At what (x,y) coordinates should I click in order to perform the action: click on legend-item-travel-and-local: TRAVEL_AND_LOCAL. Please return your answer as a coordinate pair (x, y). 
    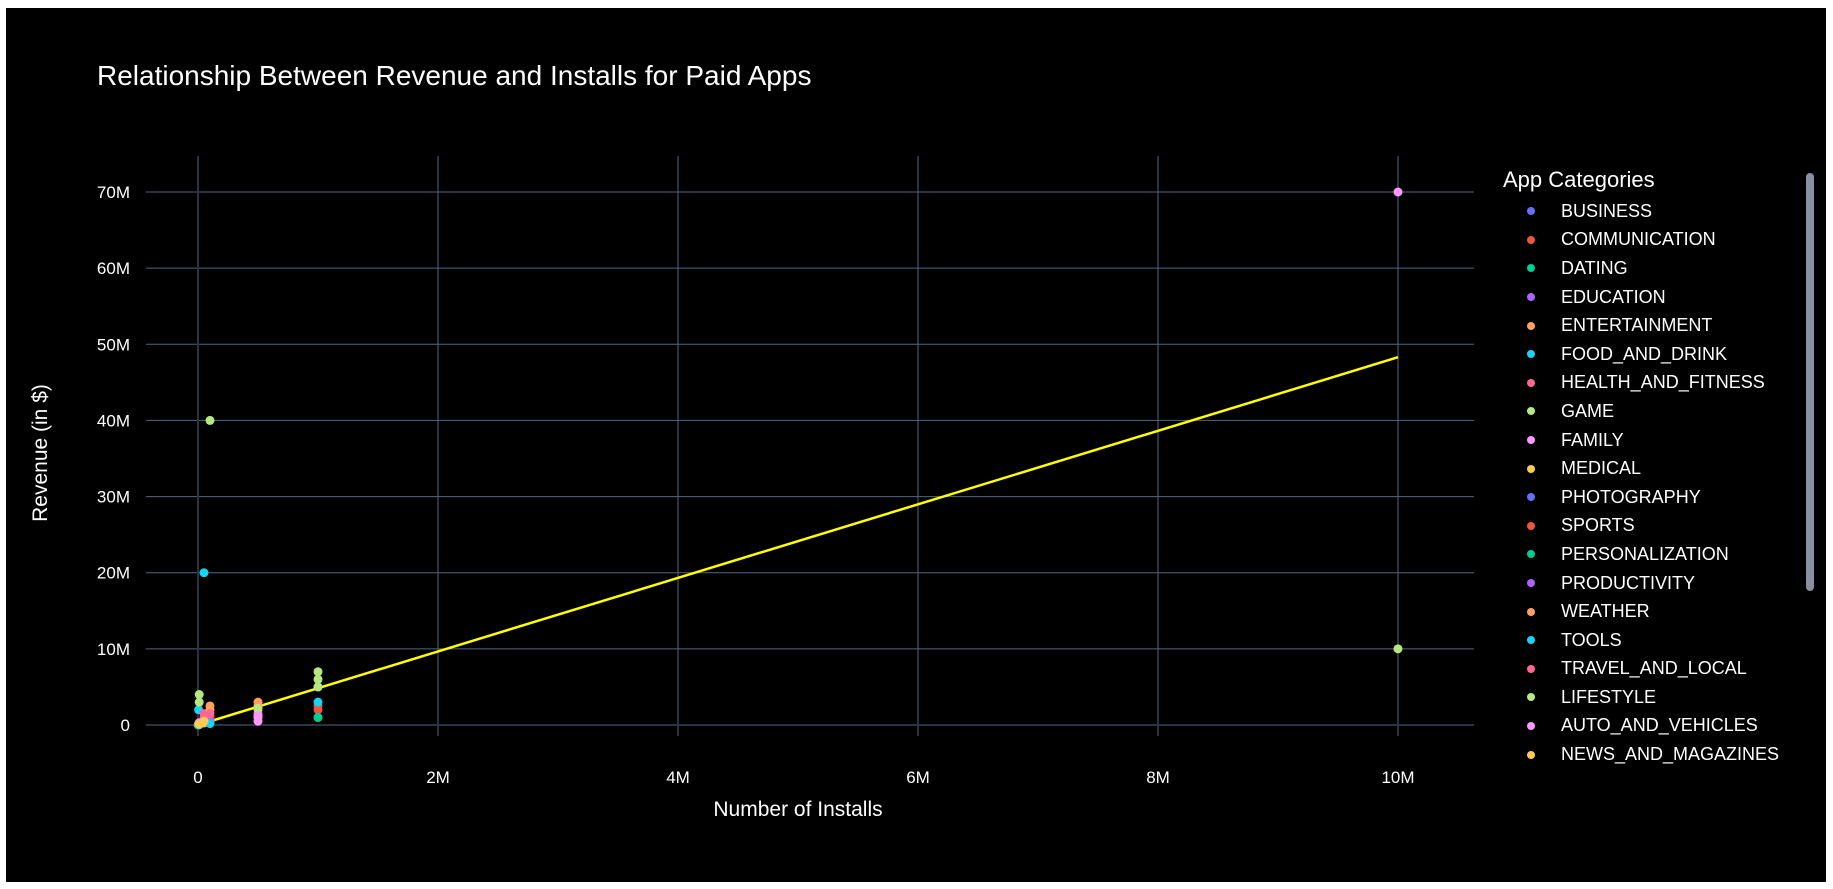
    Looking at the image, I should click on (1653, 669).